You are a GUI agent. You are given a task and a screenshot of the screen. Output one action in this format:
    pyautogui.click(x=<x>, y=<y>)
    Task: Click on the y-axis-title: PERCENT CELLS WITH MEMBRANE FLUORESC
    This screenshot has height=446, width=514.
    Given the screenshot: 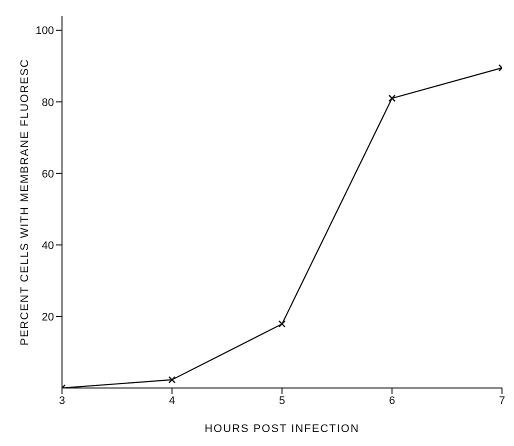 What is the action you would take?
    pyautogui.click(x=24, y=202)
    